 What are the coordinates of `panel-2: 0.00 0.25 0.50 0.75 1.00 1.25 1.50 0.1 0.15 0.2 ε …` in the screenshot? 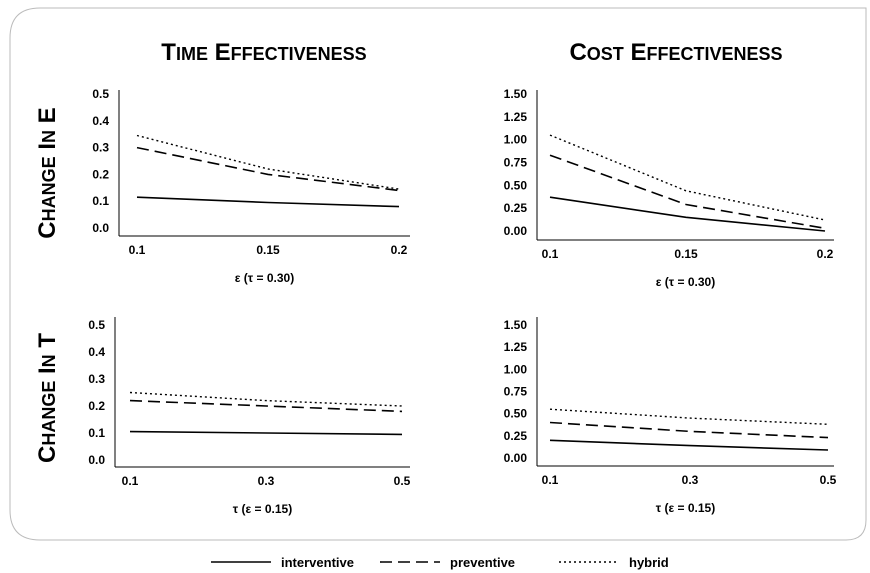 It's located at (669, 188).